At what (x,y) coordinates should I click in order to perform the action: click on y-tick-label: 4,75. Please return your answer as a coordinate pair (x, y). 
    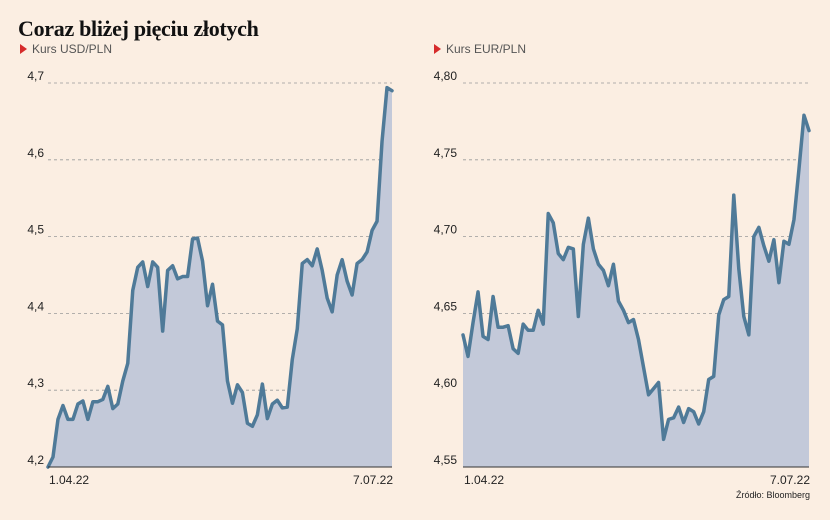
    Looking at the image, I should click on (446, 153).